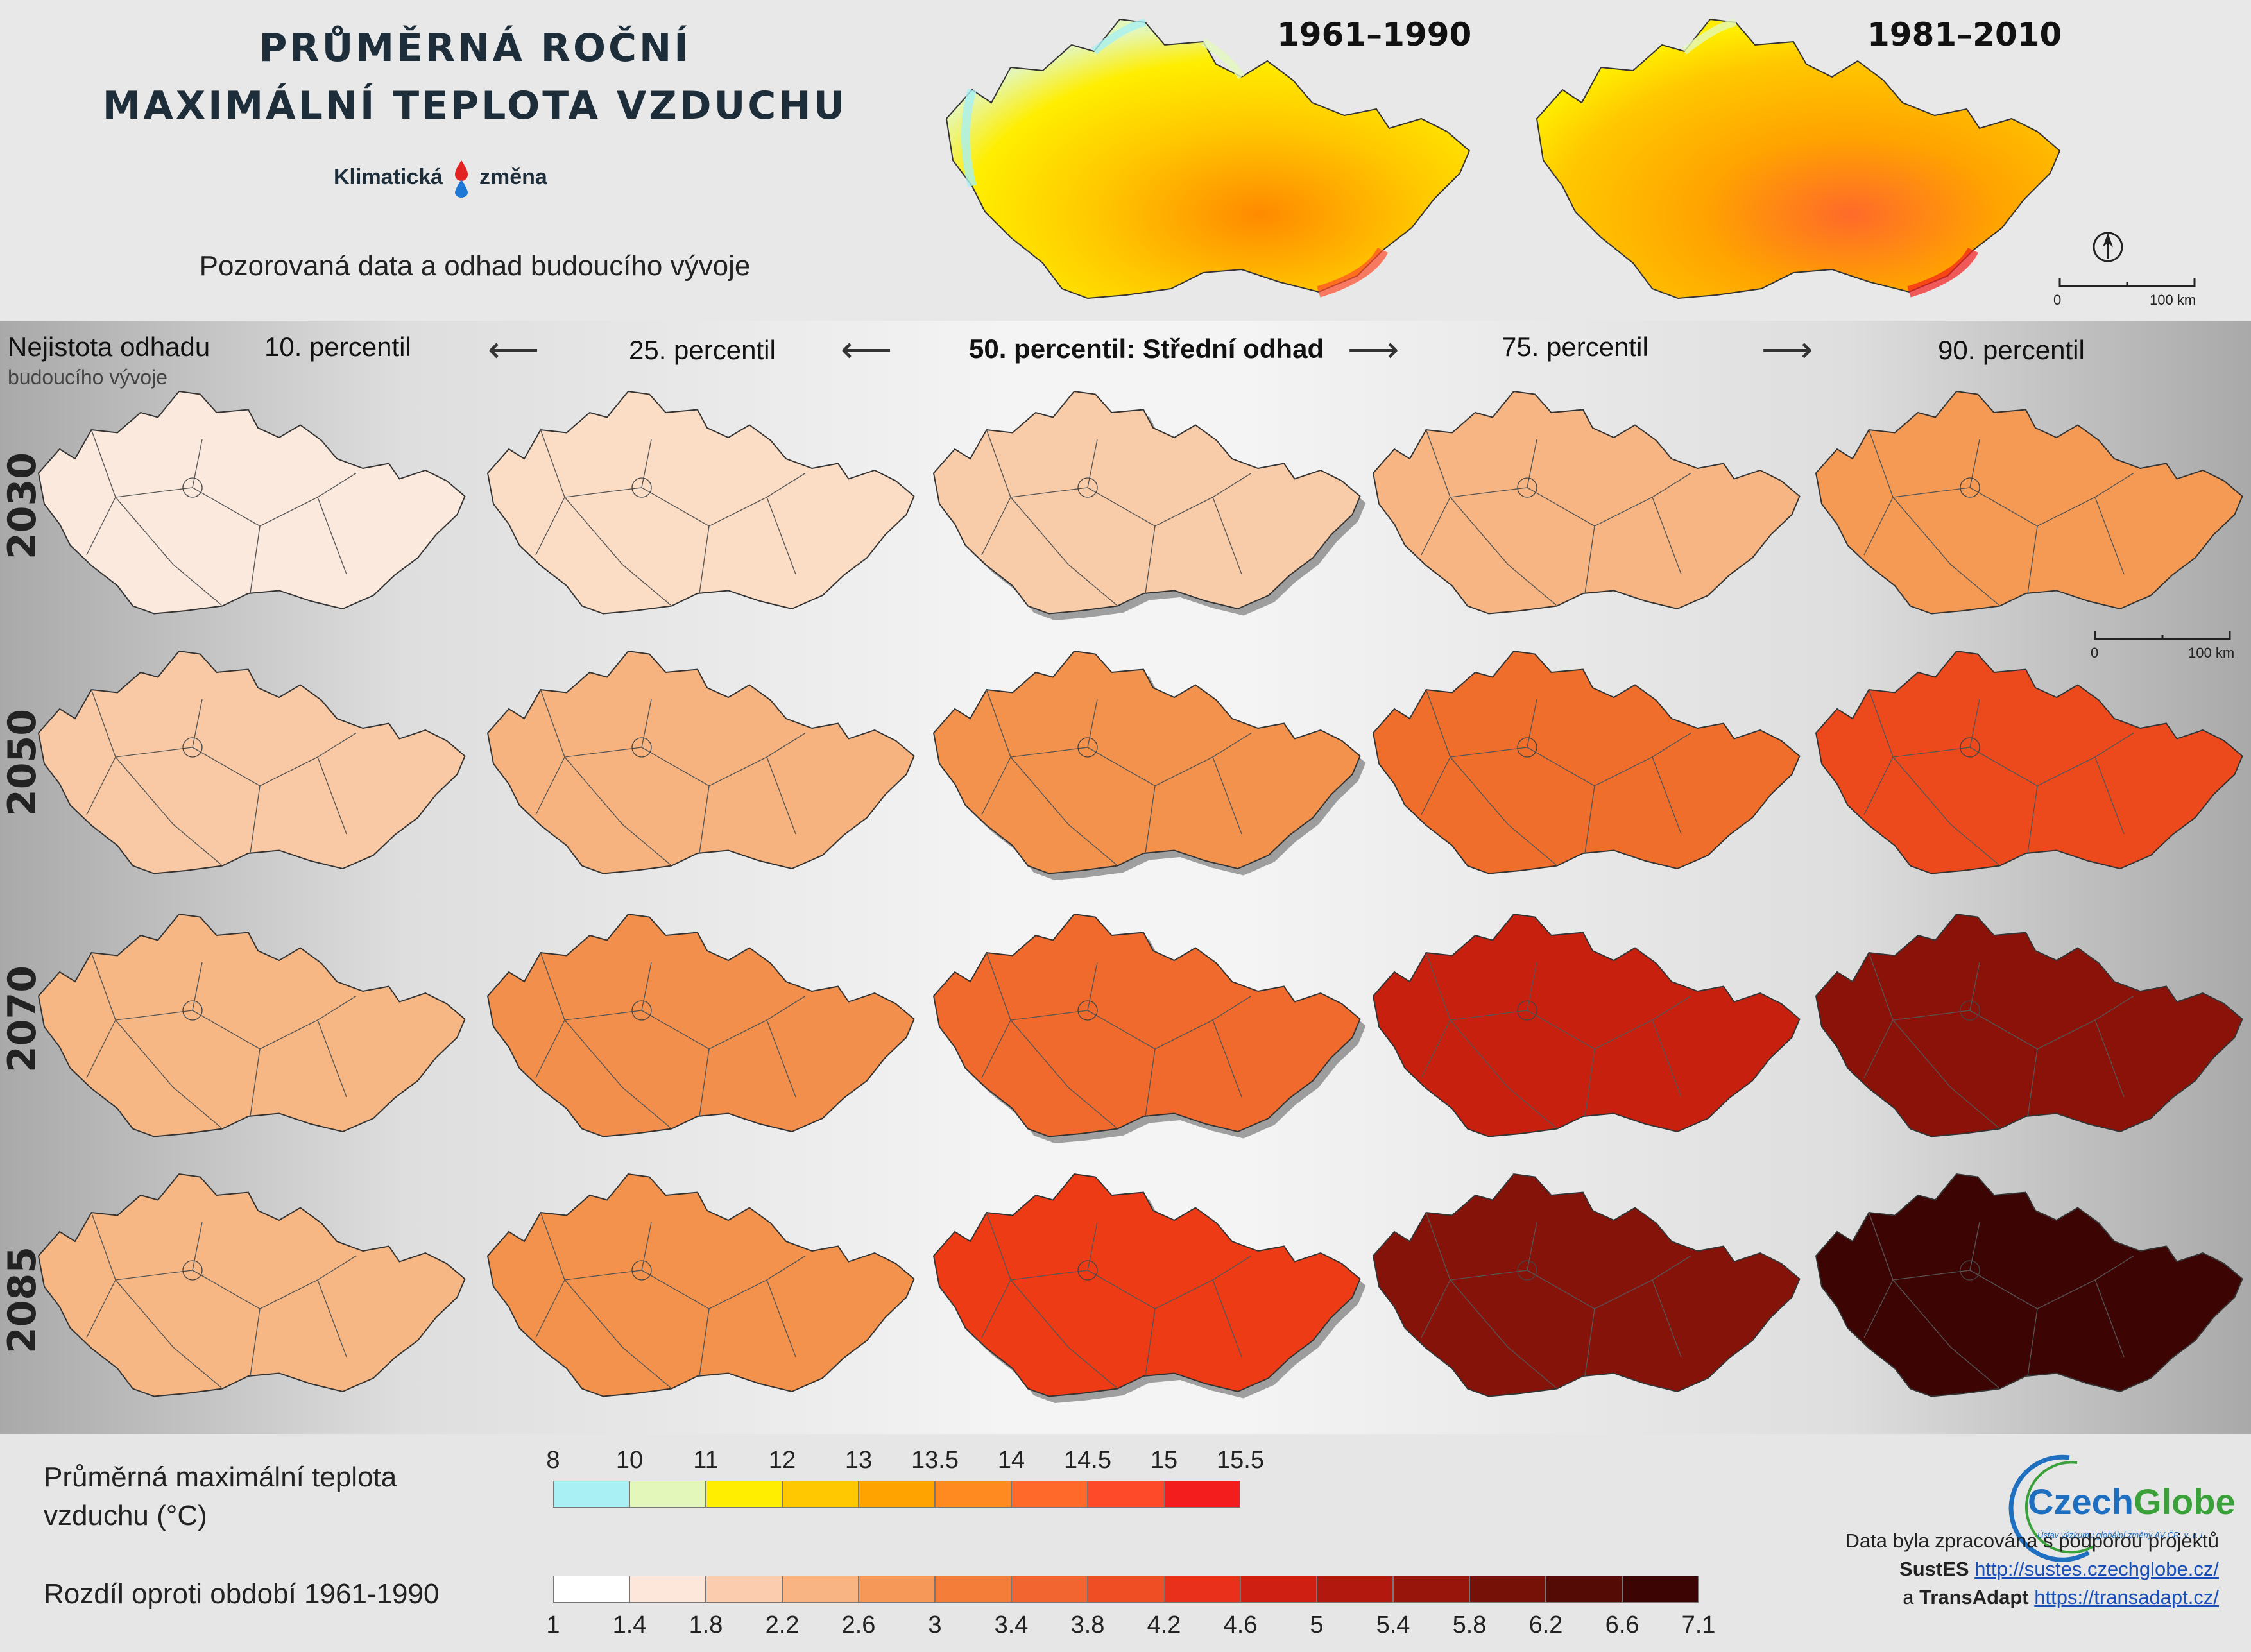  Describe the element at coordinates (388, 176) in the screenshot. I see `brand-text-1: Klimatická` at that location.